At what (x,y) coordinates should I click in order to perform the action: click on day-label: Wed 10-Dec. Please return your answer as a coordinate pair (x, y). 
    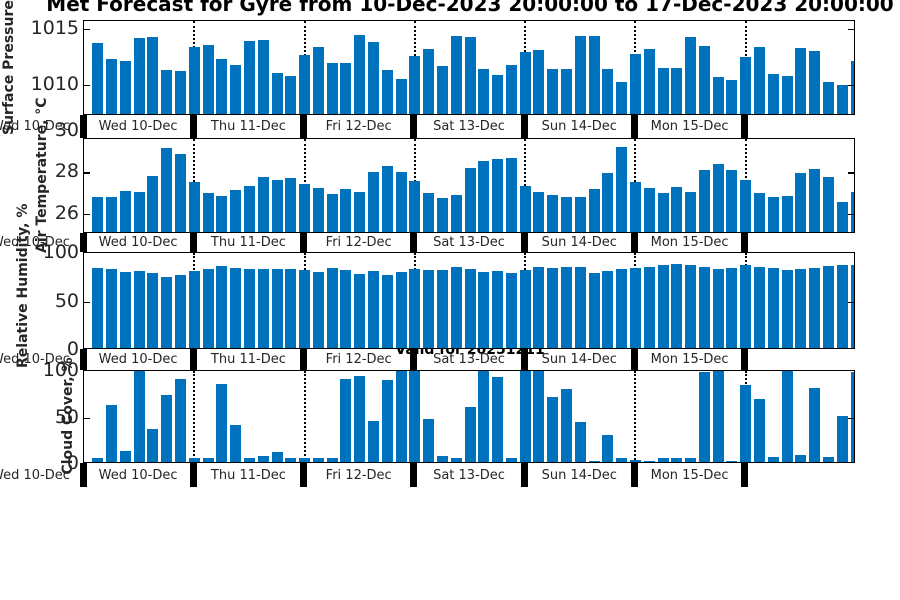
    Looking at the image, I should click on (138, 359).